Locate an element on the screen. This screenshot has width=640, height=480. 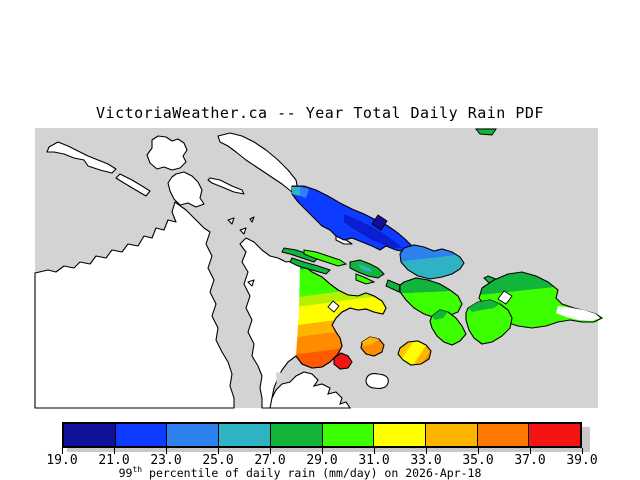
mixed-islets-center is located at coordinates (367, 272).